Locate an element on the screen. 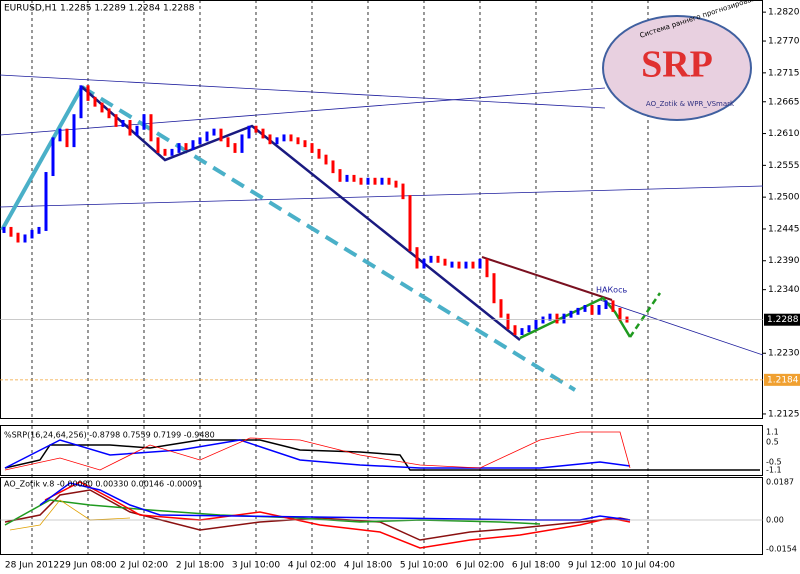 This screenshot has width=800, height=574. indicator-scale: 0.5 is located at coordinates (772, 442).